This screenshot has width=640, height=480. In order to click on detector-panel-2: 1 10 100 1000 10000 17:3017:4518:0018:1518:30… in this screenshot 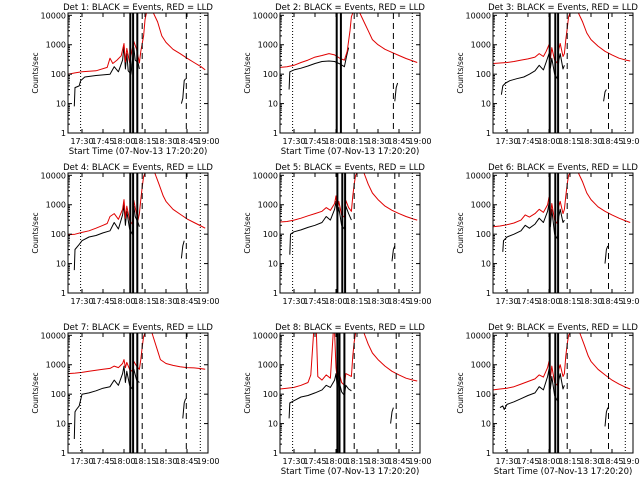, I will do `click(337, 80)`.